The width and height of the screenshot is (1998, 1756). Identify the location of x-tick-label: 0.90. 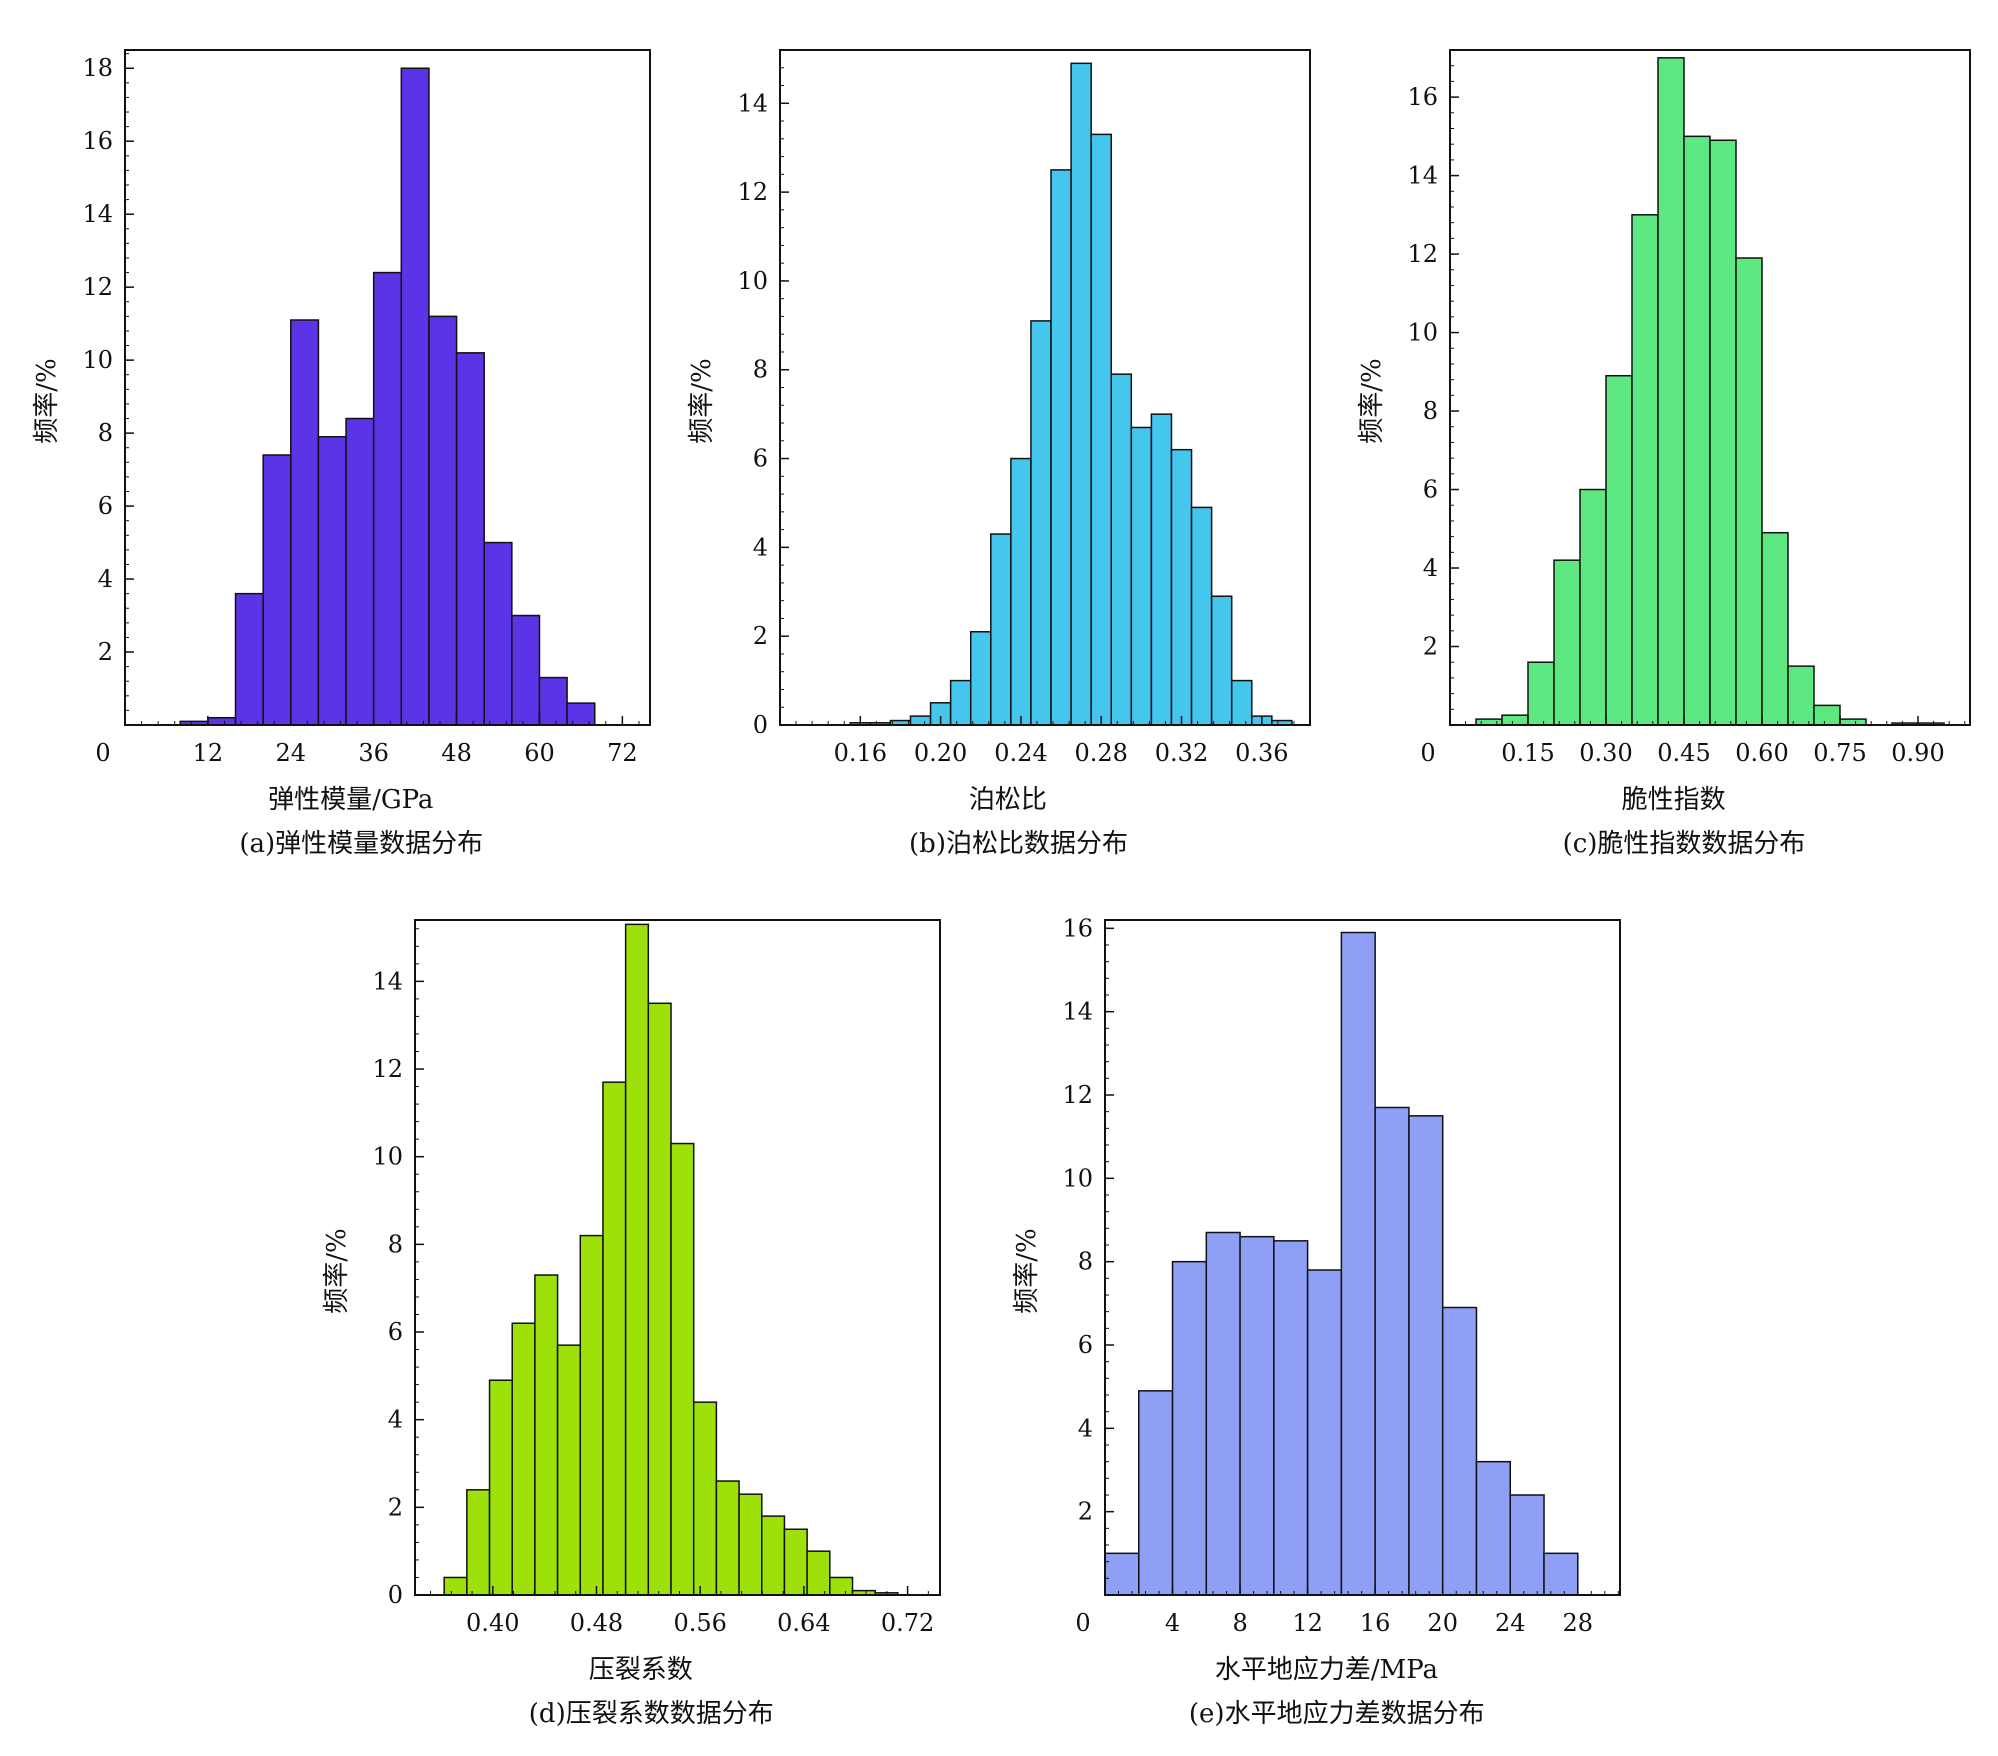
(1917, 753).